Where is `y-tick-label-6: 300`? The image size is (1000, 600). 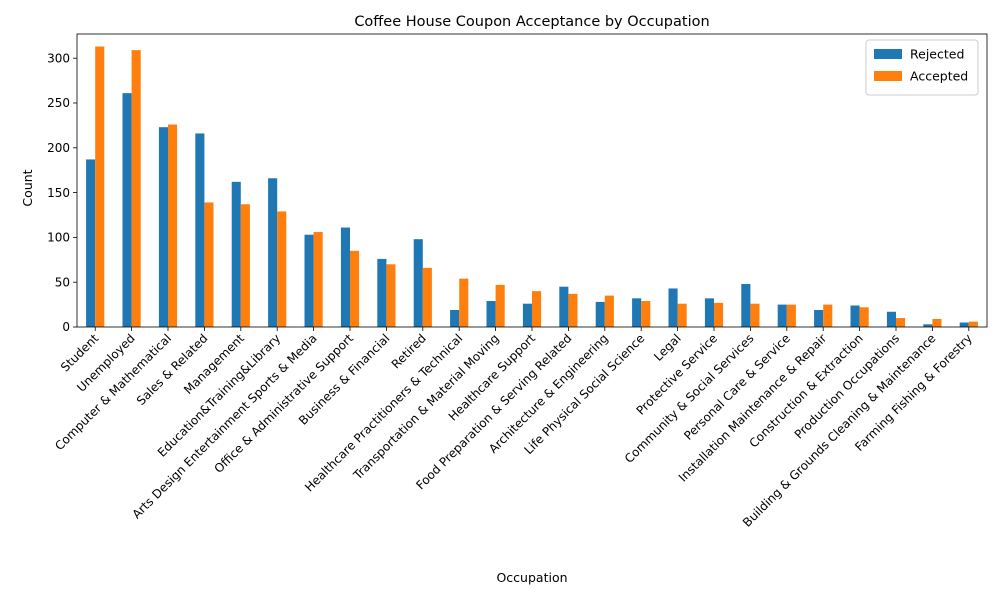
y-tick-label-6: 300 is located at coordinates (58, 58).